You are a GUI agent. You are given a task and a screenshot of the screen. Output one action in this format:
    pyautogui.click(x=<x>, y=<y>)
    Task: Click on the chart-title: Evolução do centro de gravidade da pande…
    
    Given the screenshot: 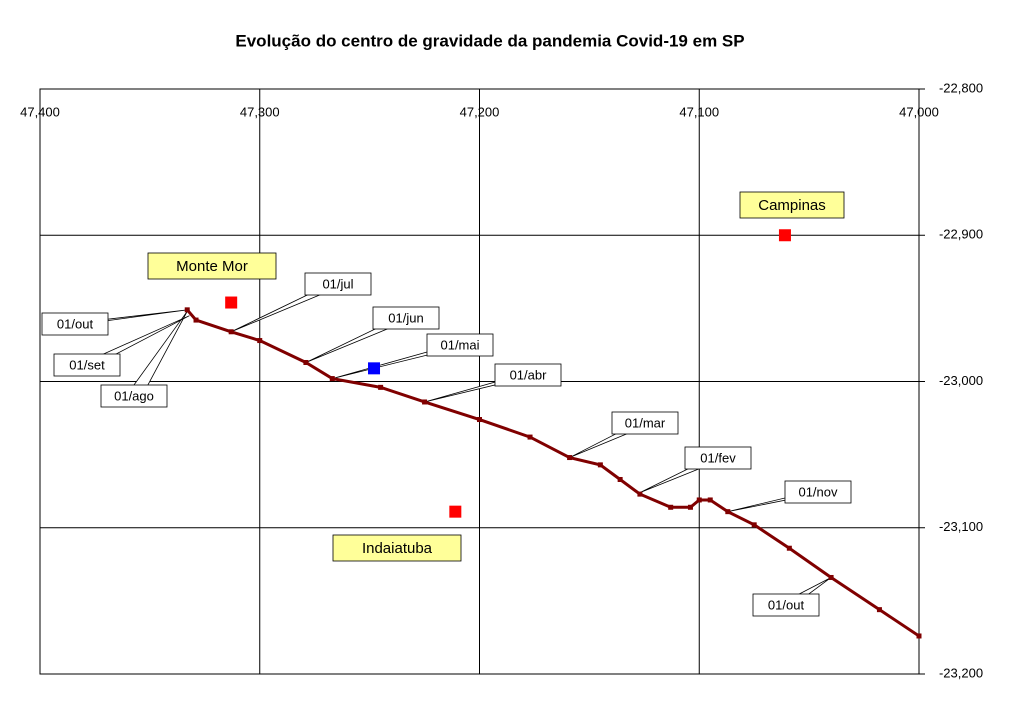 What is the action you would take?
    pyautogui.click(x=489, y=40)
    